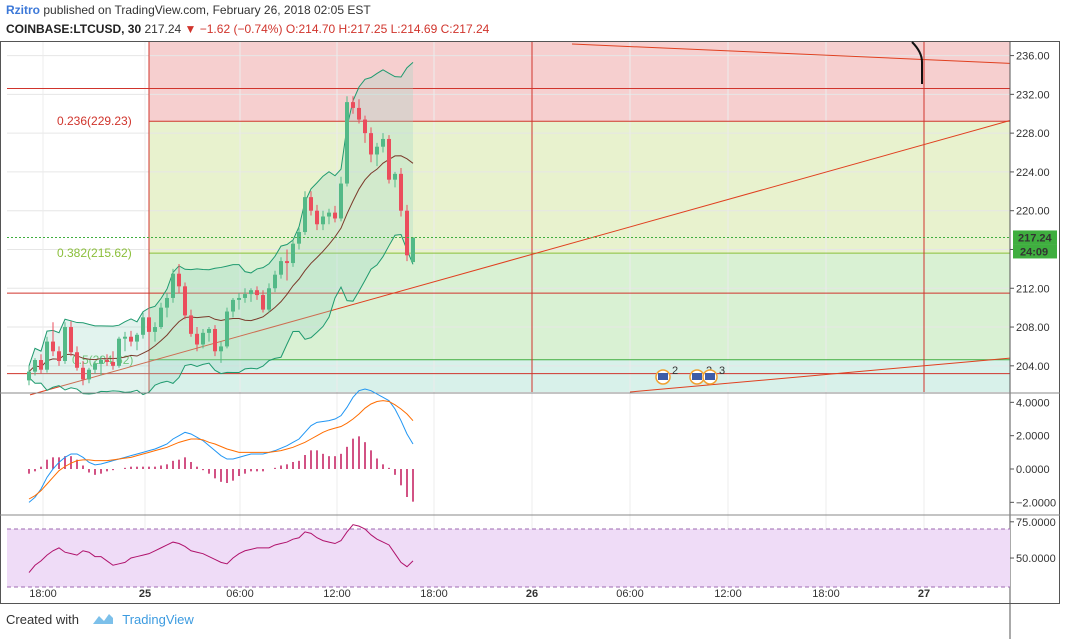  What do you see at coordinates (94, 121) in the screenshot?
I see `fib-label: 0.236(229.23)` at bounding box center [94, 121].